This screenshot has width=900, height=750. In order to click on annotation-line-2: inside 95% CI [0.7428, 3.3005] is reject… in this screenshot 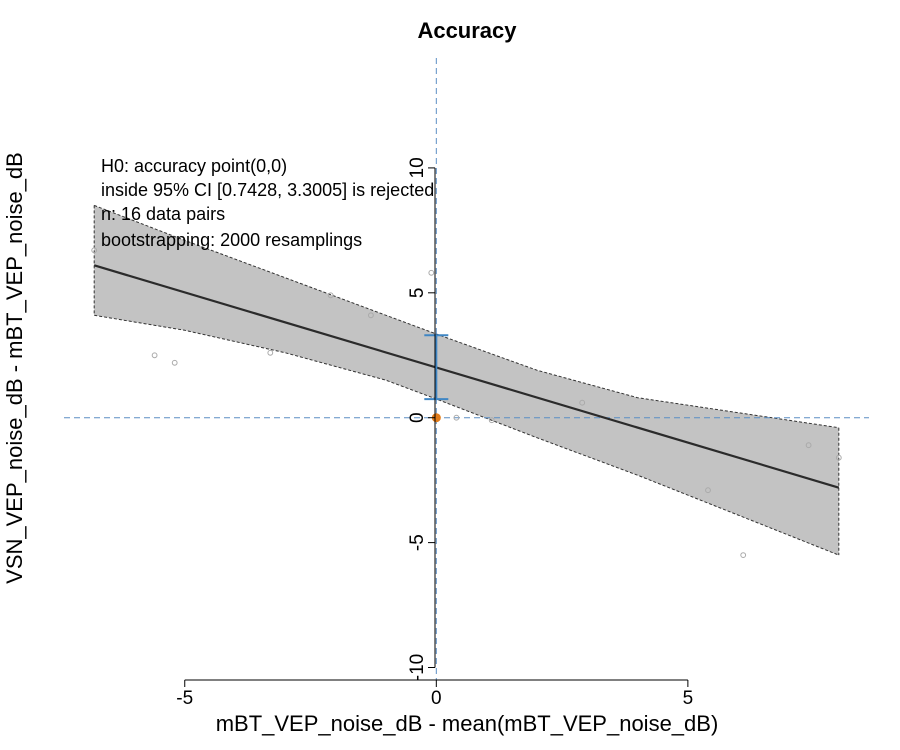, I will do `click(267, 190)`.